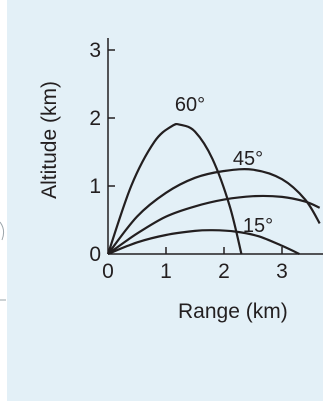 The width and height of the screenshot is (323, 401). What do you see at coordinates (233, 311) in the screenshot?
I see `x-axis-title: Range (km)` at bounding box center [233, 311].